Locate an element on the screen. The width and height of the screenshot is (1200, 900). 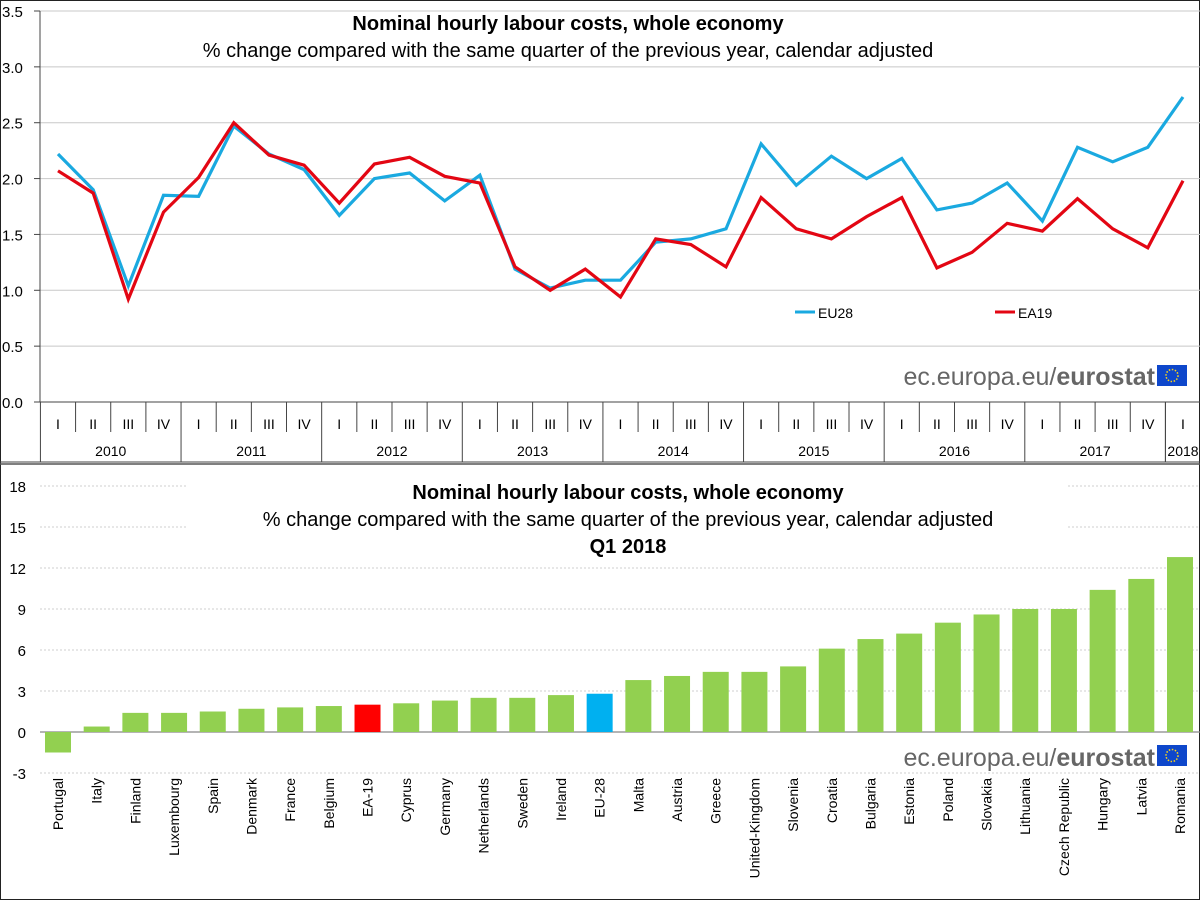
top-source-logo: ec.europa.eu/eurostat is located at coordinates (1045, 377).